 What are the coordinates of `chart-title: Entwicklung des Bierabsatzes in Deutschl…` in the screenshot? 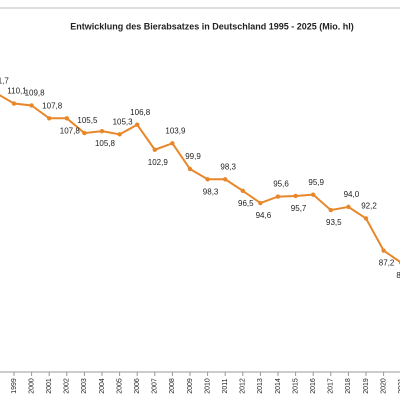 It's located at (212, 26).